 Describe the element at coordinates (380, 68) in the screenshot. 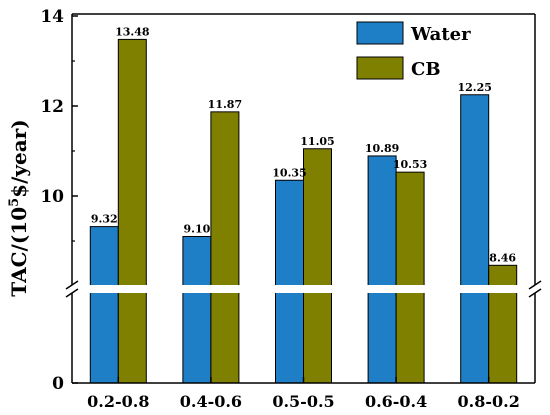

I see `legend-swatch-cb` at that location.